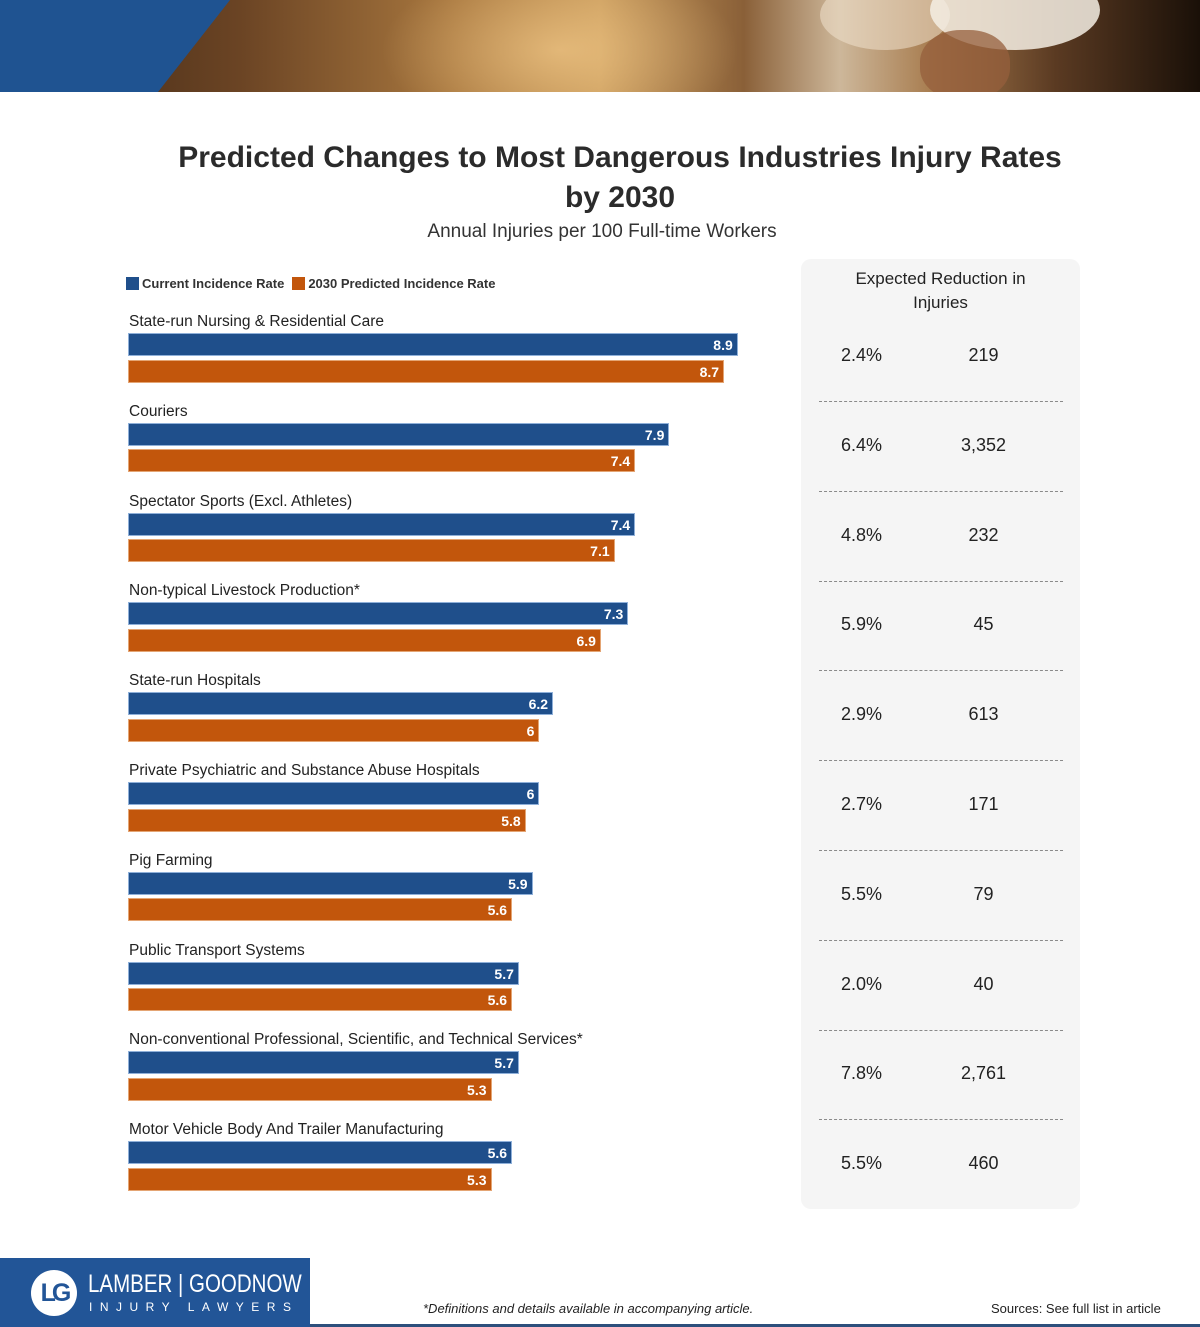 The image size is (1200, 1327). Describe the element at coordinates (1076, 1308) in the screenshot. I see `sources-note: Sources: See full list in article` at that location.